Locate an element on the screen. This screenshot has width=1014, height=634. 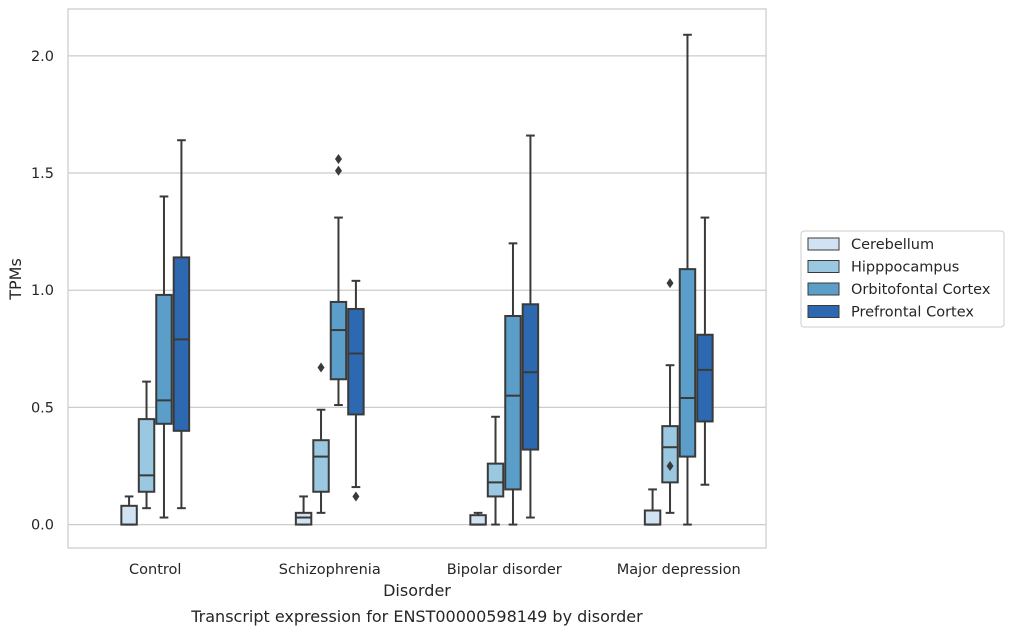
legend-entry: Cerebellum is located at coordinates (892, 245).